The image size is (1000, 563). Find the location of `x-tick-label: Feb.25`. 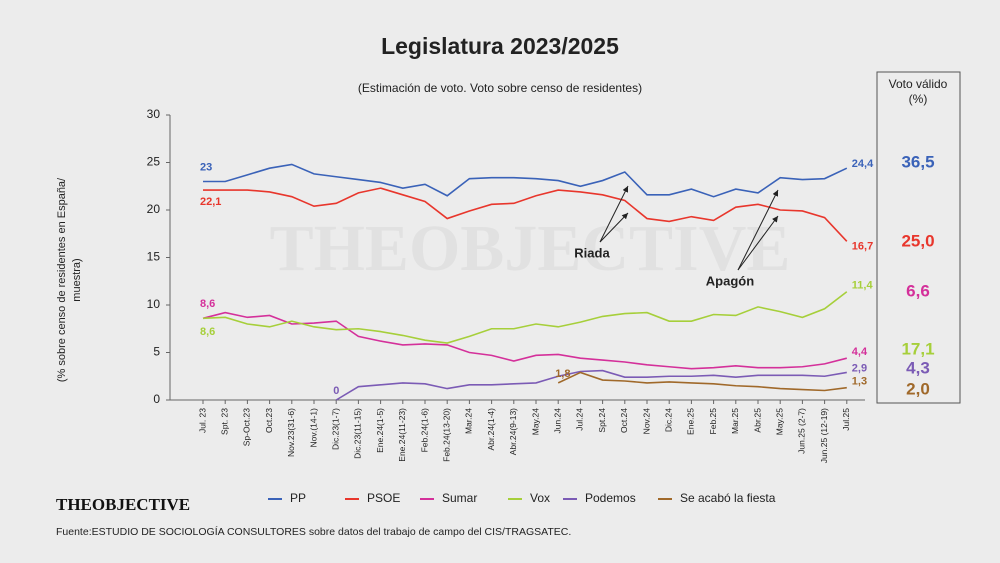

x-tick-label: Feb.25 is located at coordinates (713, 421).